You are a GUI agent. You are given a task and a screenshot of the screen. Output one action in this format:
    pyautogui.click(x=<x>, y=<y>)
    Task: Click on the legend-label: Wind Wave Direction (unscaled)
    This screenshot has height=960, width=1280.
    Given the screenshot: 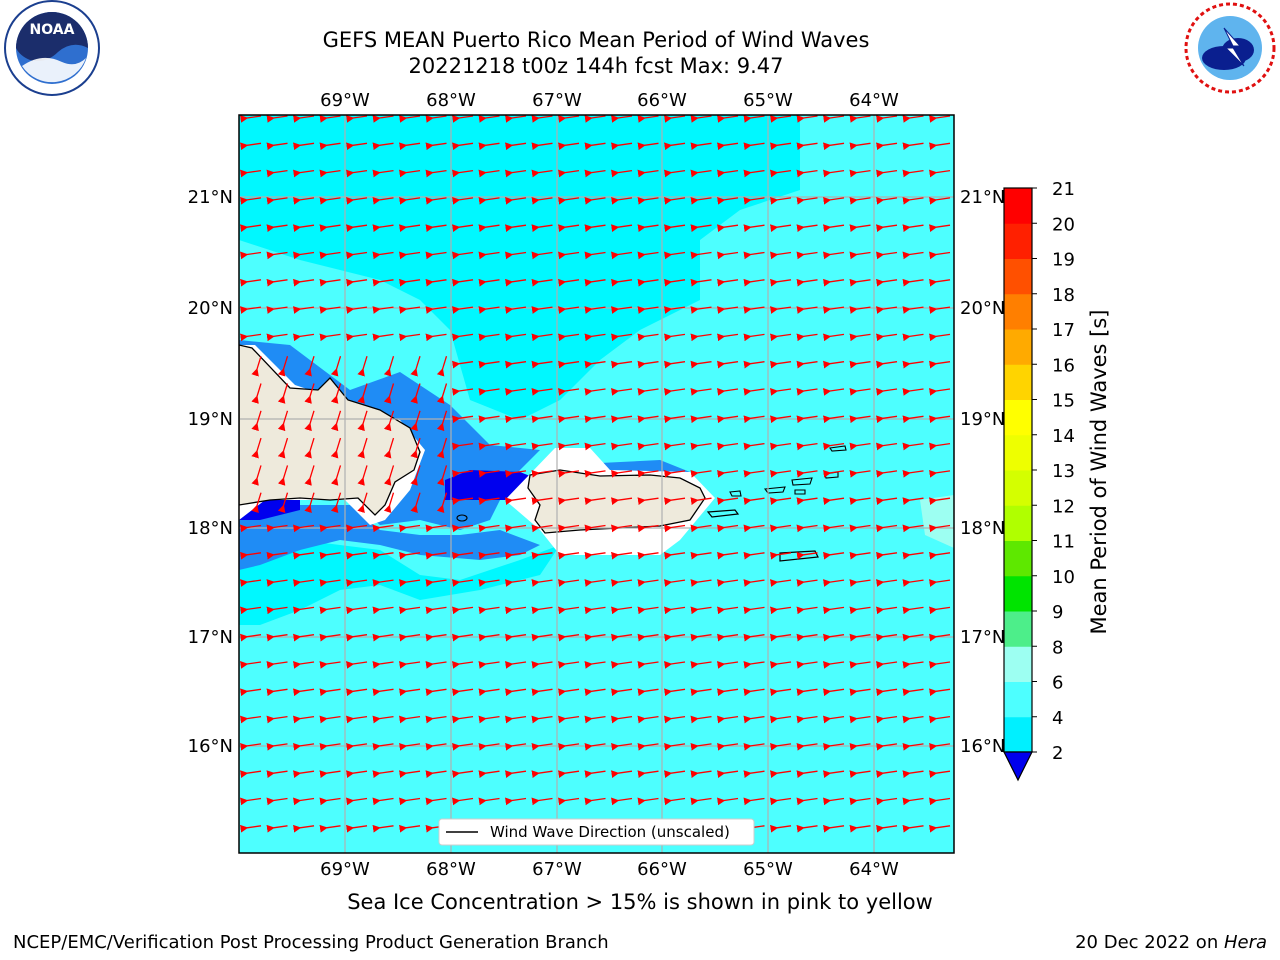 What is the action you would take?
    pyautogui.click(x=610, y=832)
    